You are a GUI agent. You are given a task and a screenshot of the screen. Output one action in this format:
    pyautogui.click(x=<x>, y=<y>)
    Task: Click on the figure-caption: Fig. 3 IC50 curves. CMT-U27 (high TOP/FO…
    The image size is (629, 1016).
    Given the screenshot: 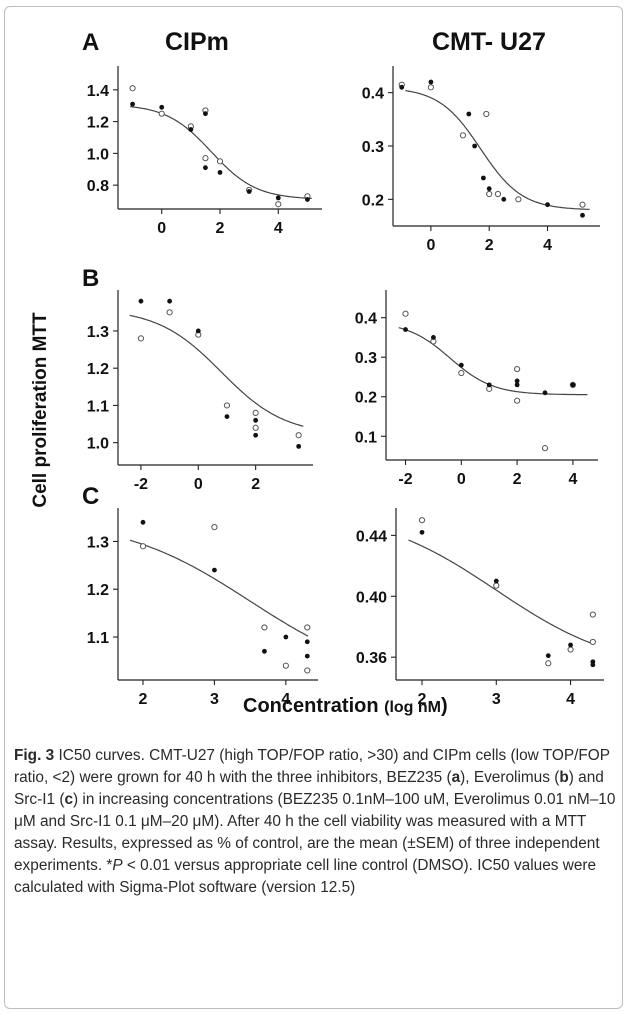 What is the action you would take?
    pyautogui.click(x=316, y=822)
    